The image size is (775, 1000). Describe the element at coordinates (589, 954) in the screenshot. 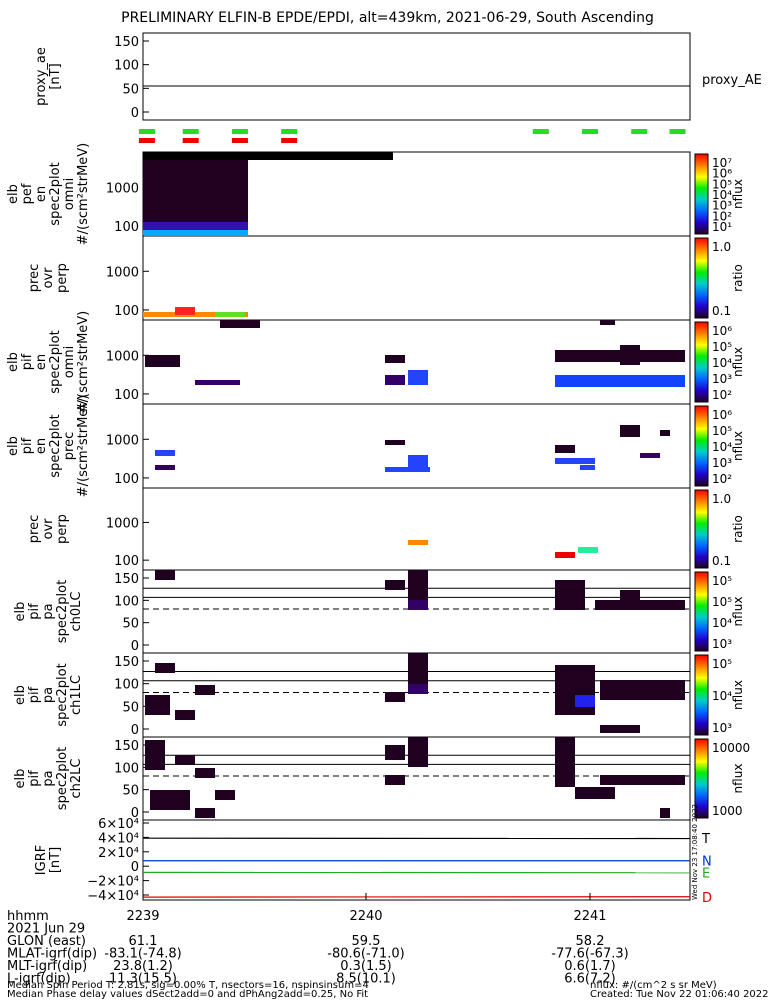

I see `footer-value: -77.6(-67.3)` at that location.